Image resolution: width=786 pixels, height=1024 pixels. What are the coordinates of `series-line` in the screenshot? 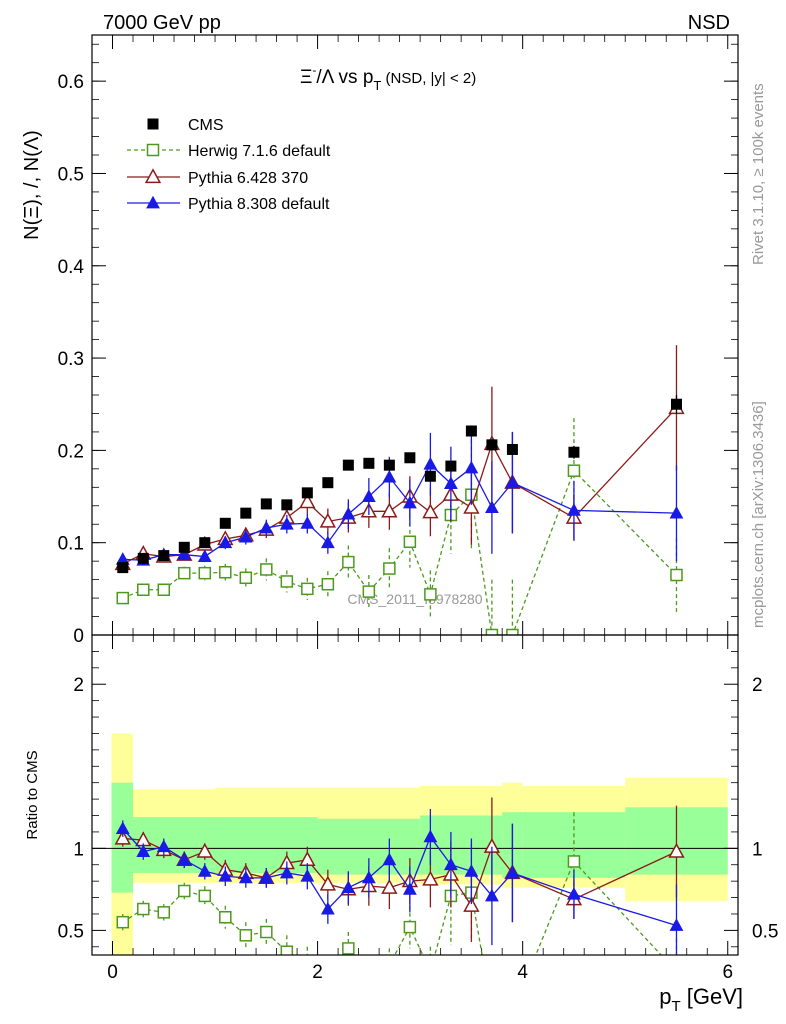 It's located at (399, 486).